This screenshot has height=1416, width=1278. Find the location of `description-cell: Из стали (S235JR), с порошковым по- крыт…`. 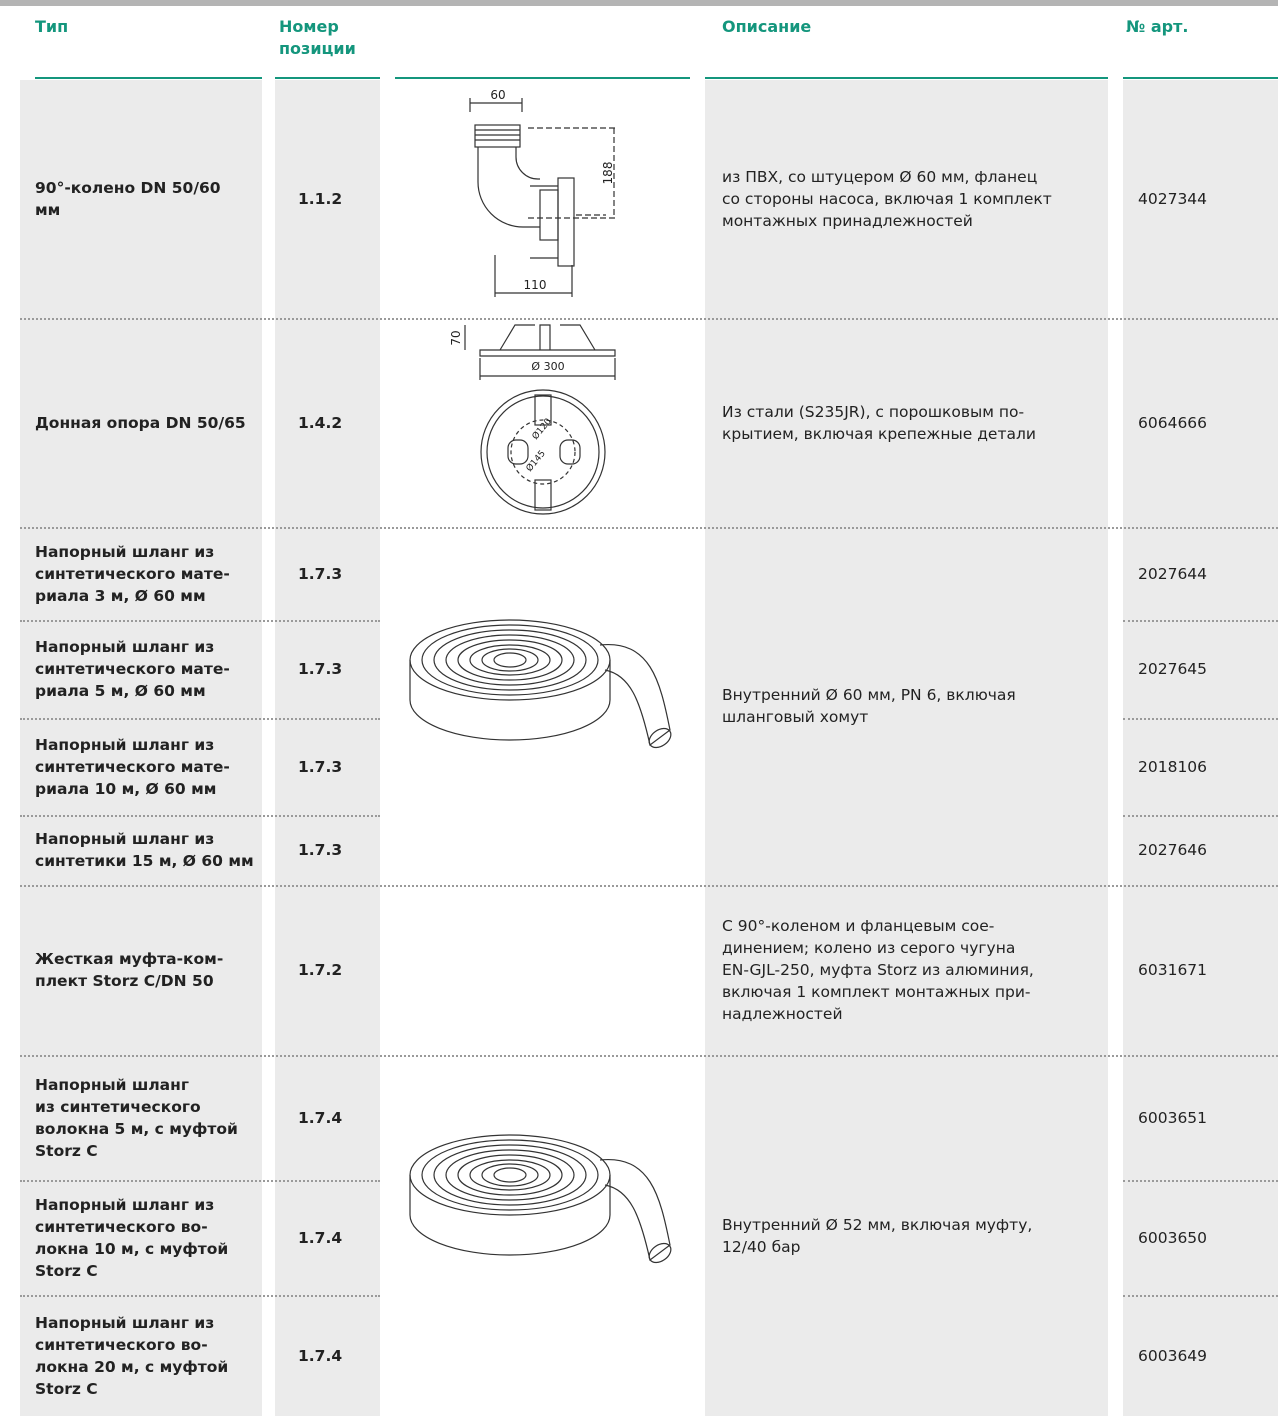

description-cell: Из стали (S235JR), с порошковым по- крыт… is located at coordinates (879, 422).